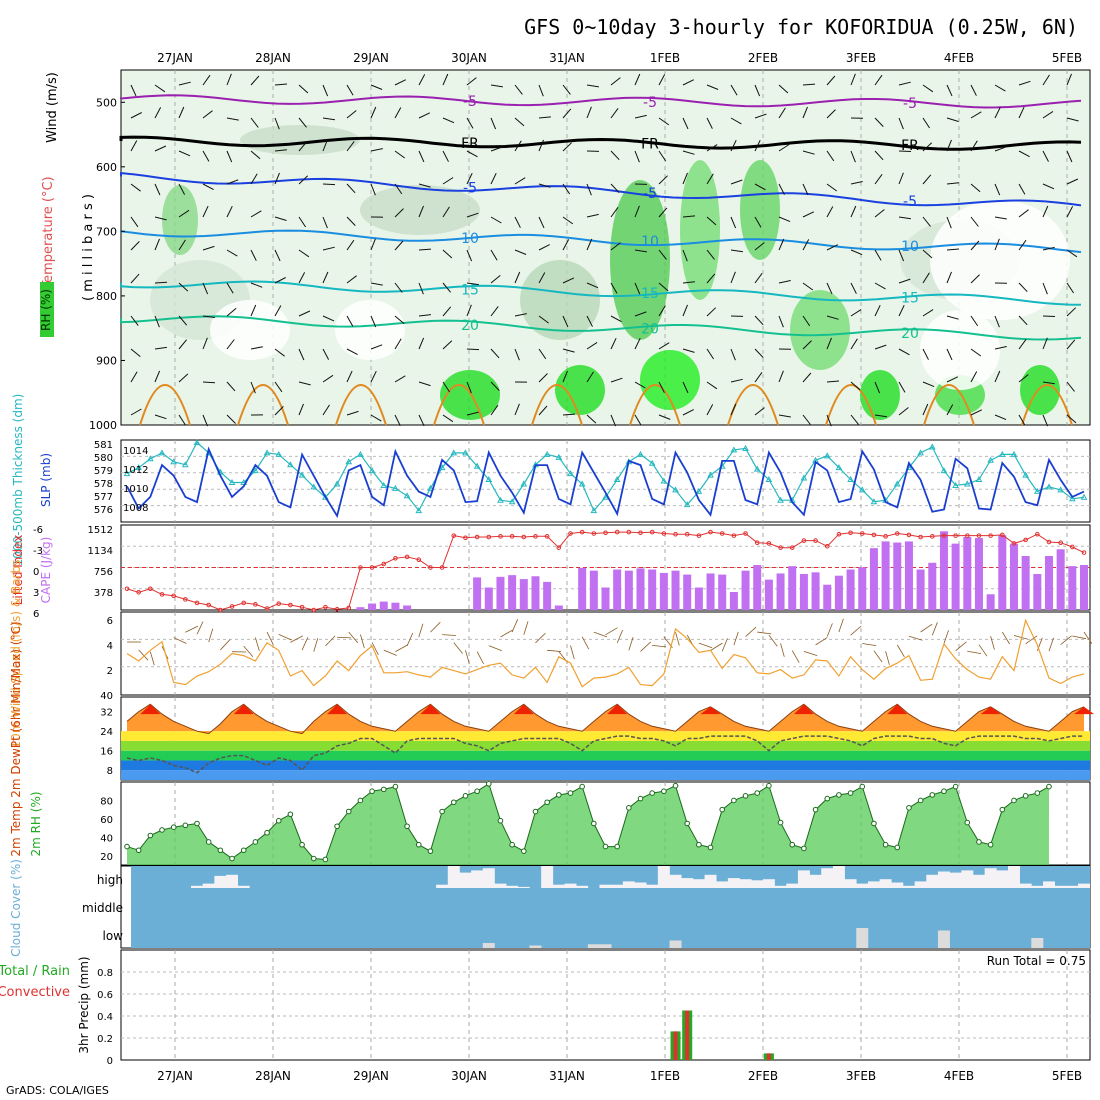 The height and width of the screenshot is (1100, 1100). Describe the element at coordinates (16, 908) in the screenshot. I see `axis-label-cloud: Cloud Cover (%)` at that location.